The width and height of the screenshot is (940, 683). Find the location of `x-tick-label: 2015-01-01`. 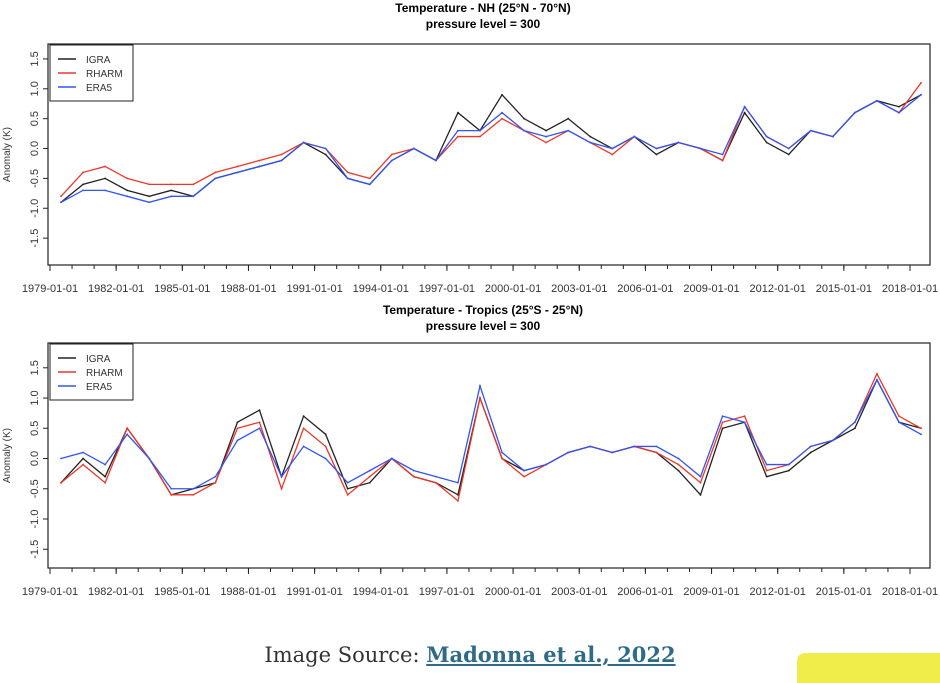

x-tick-label: 2015-01-01 is located at coordinates (844, 592).